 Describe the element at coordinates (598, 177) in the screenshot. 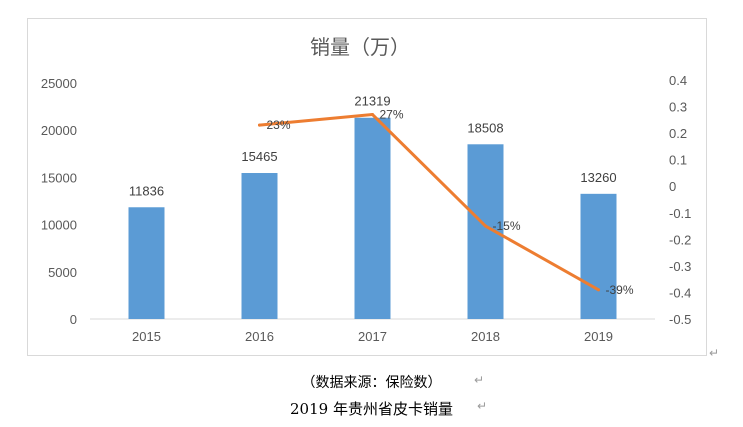

I see `bar-value-label: 13260` at that location.